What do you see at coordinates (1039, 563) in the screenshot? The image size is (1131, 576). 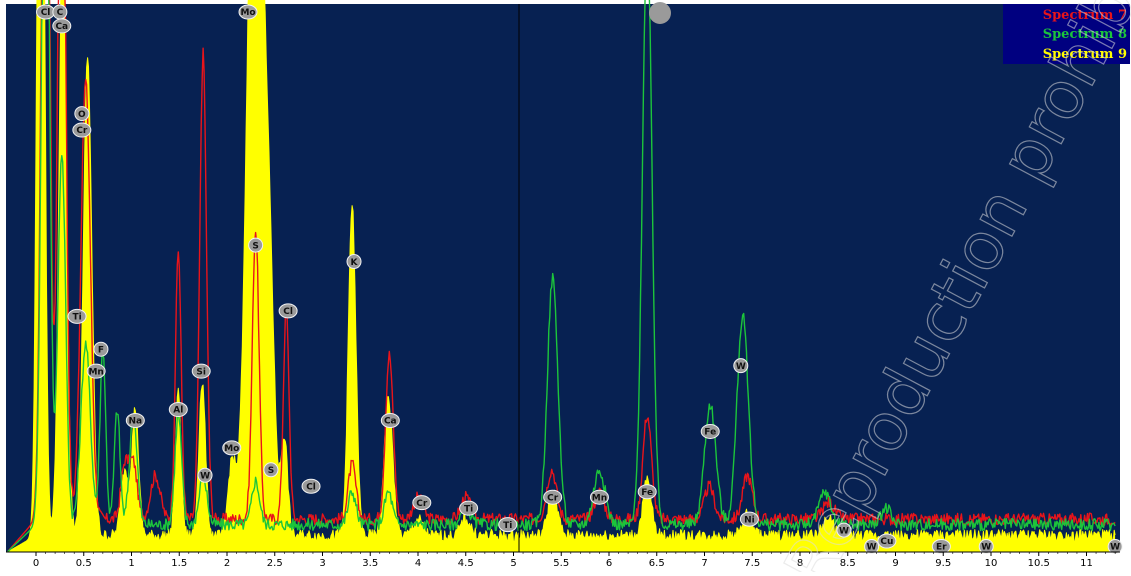 I see `x-tick-label: 10.5` at bounding box center [1039, 563].